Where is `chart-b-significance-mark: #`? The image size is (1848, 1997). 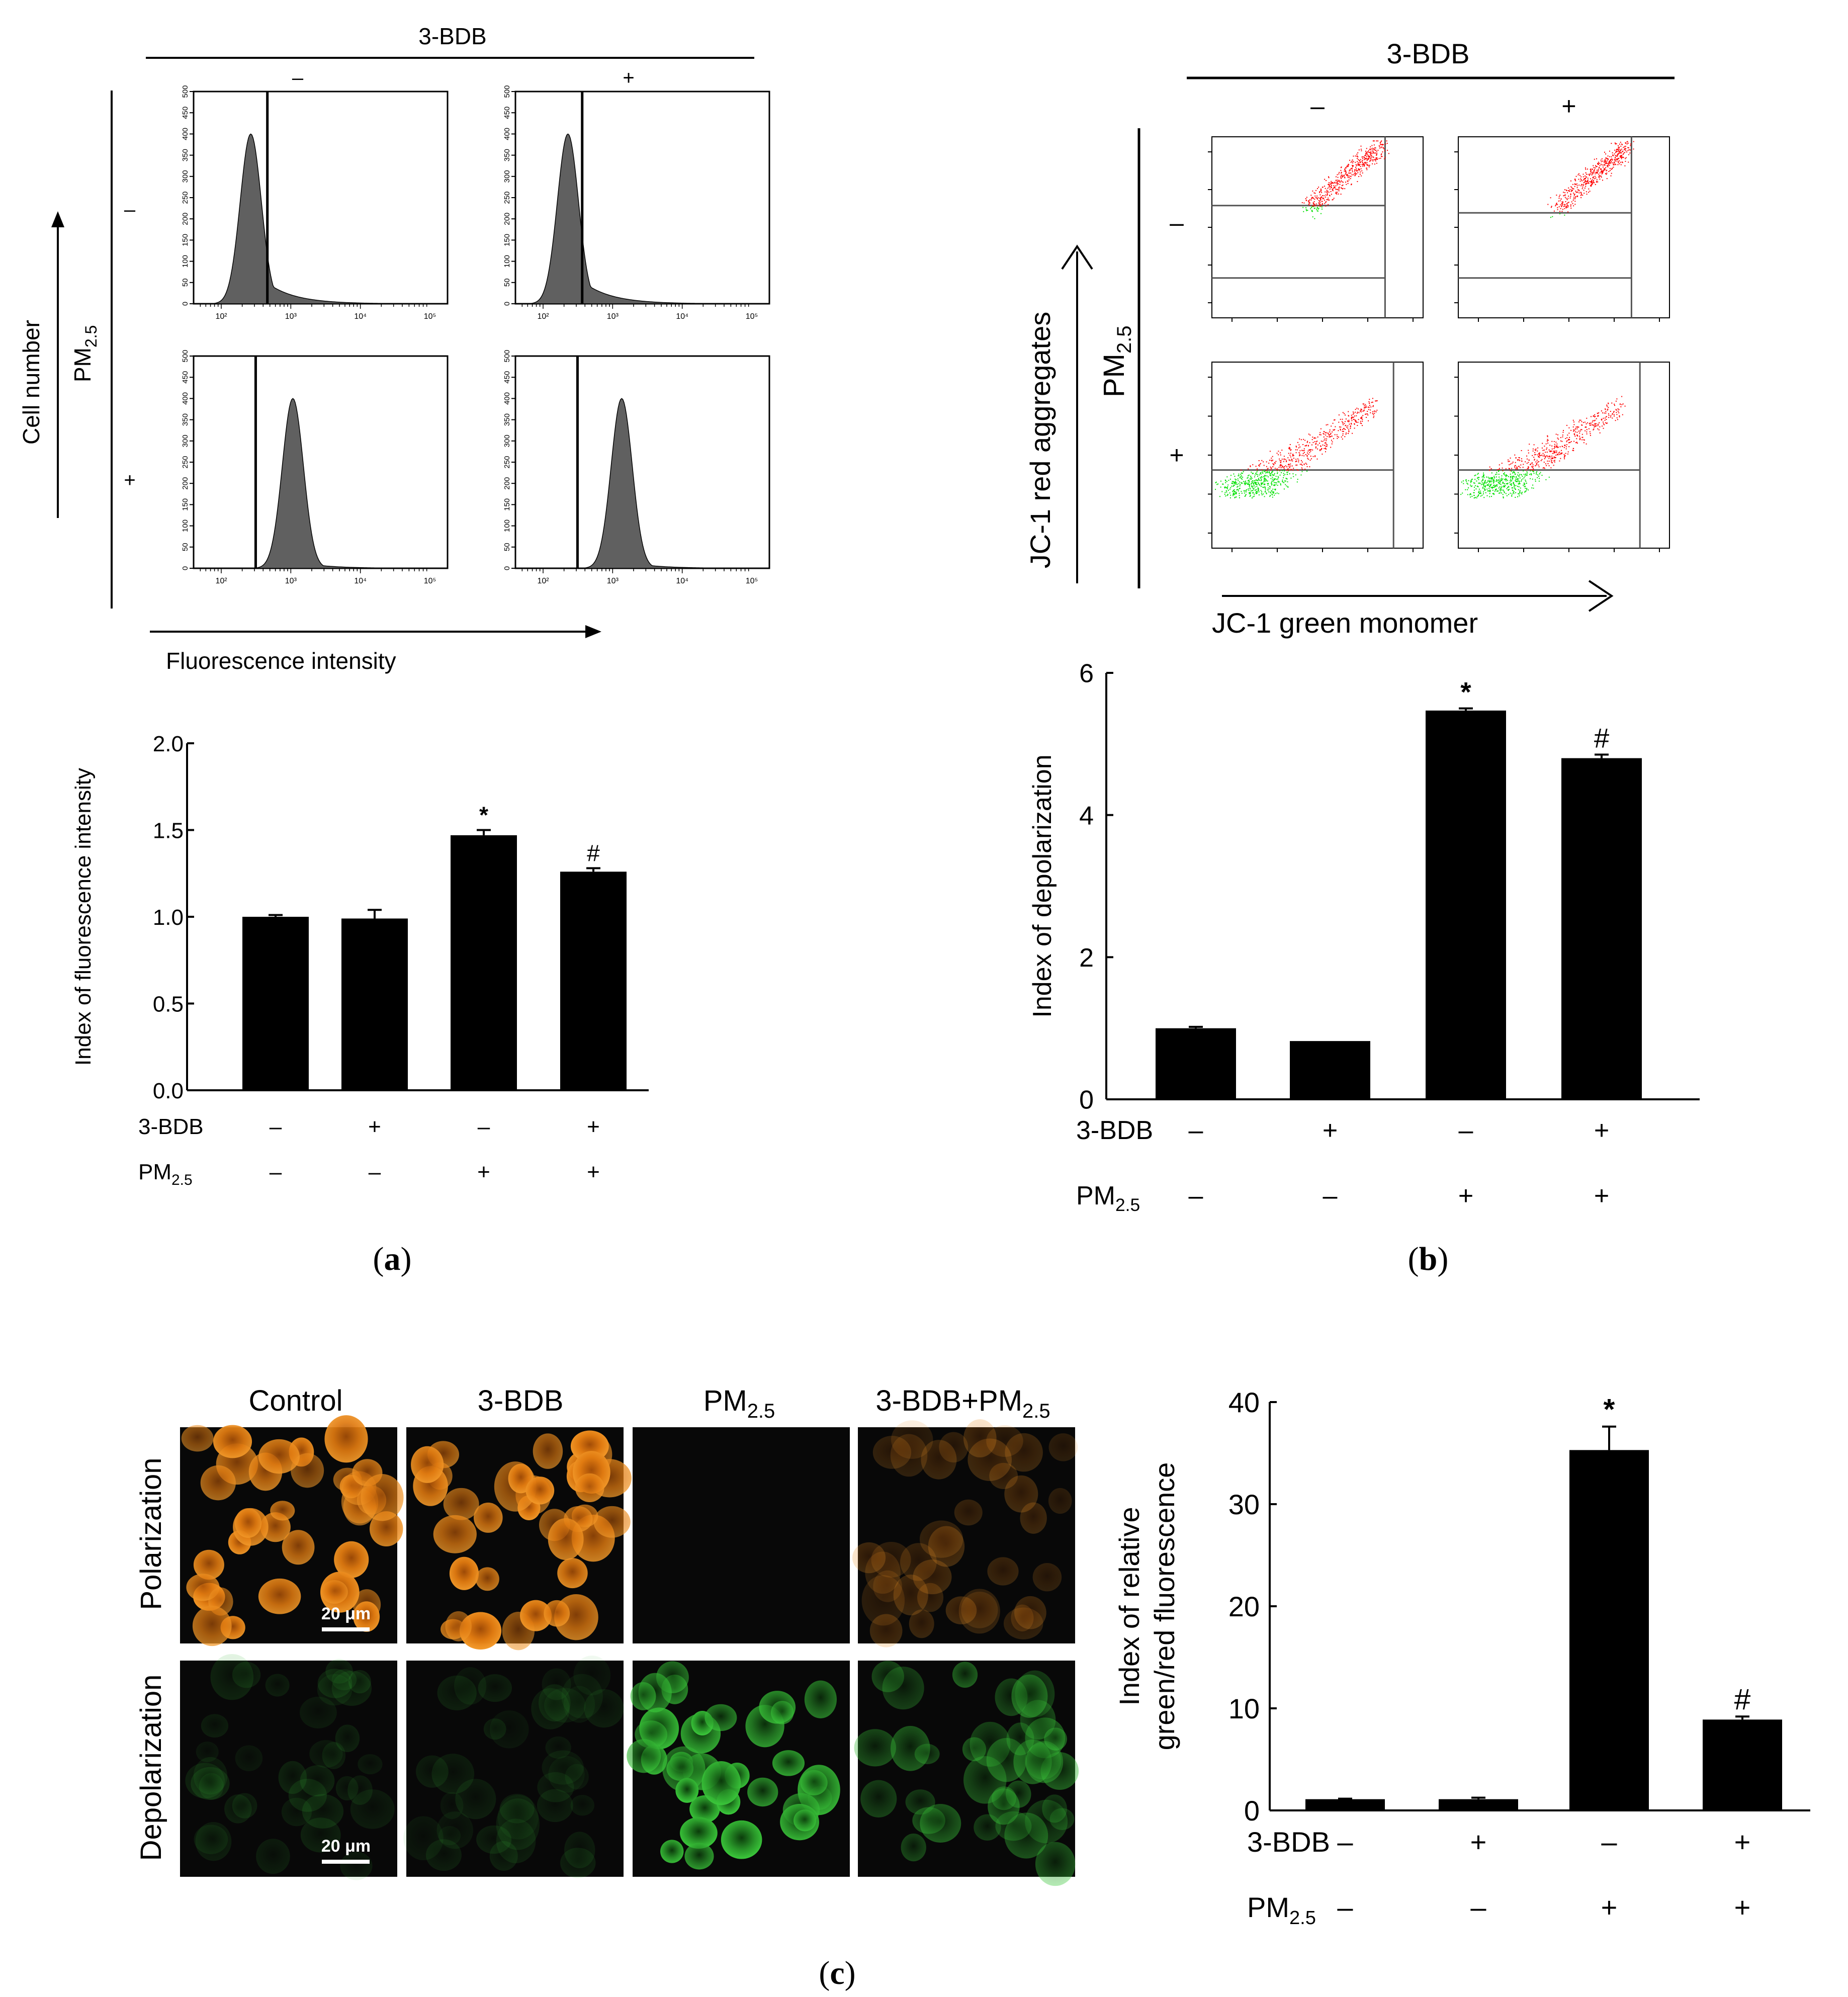 chart-b-significance-mark: # is located at coordinates (1602, 738).